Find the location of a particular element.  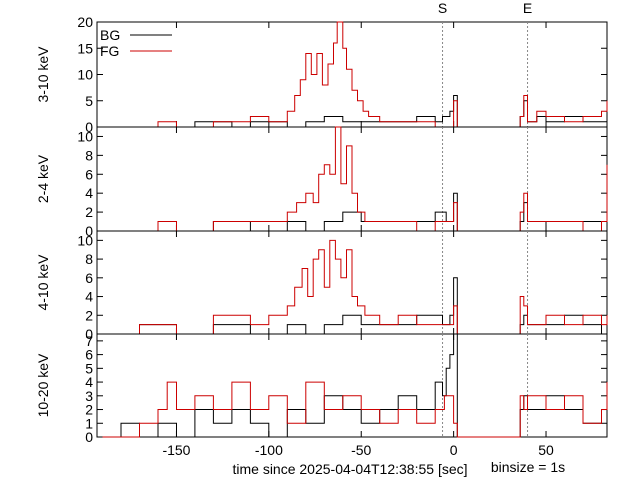

y-axis-label: 4-10 keV is located at coordinates (43, 282).